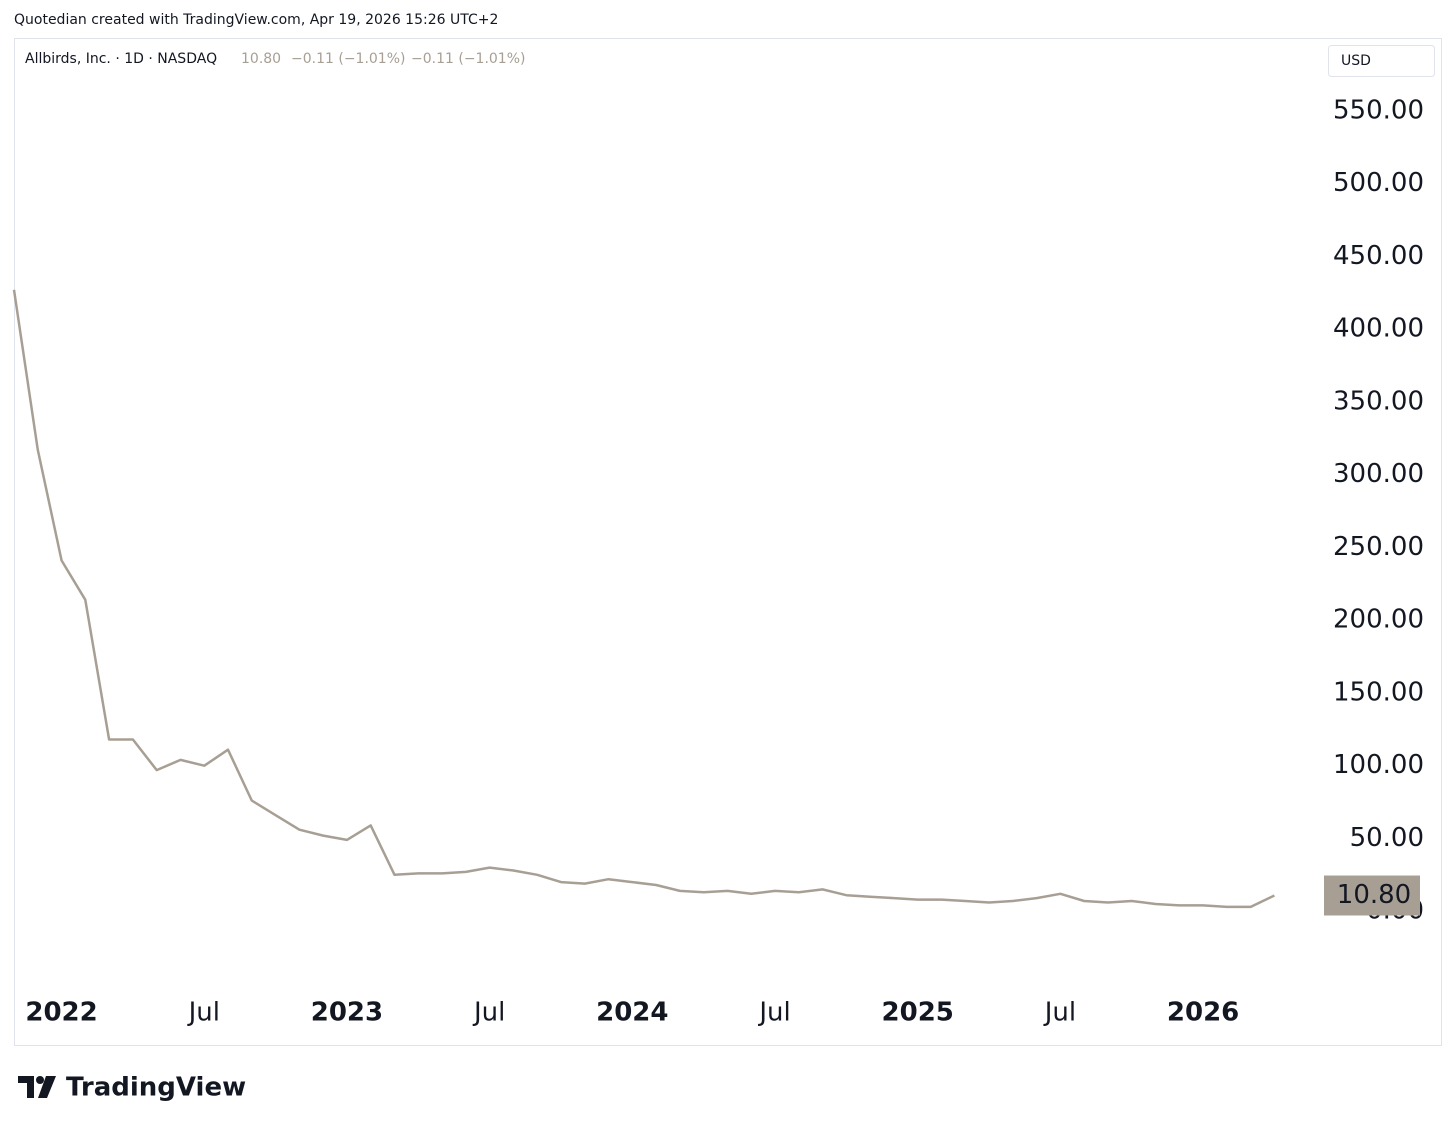  Describe the element at coordinates (632, 1013) in the screenshot. I see `x-tick-label: 2024` at that location.